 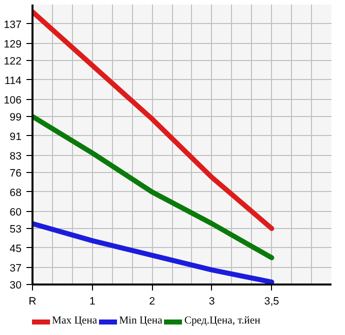 What do you see at coordinates (32, 302) in the screenshot?
I see `x-tick-label: R` at bounding box center [32, 302].